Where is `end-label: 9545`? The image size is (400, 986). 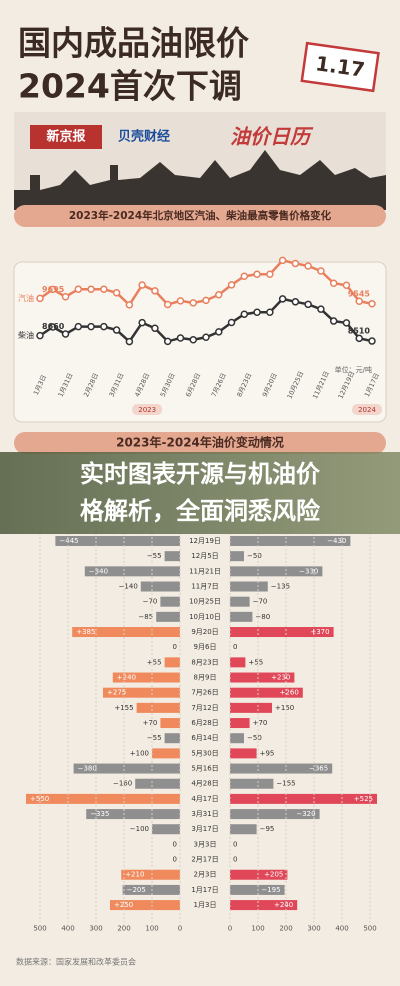 end-label: 9545 is located at coordinates (359, 293).